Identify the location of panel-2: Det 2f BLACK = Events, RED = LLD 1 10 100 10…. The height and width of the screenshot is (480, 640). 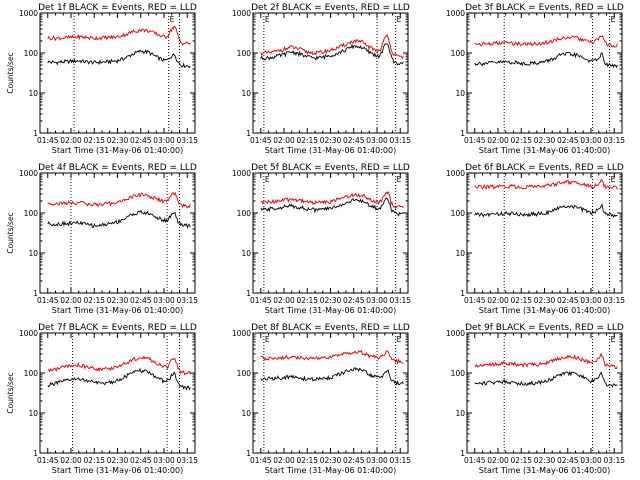
(321, 79).